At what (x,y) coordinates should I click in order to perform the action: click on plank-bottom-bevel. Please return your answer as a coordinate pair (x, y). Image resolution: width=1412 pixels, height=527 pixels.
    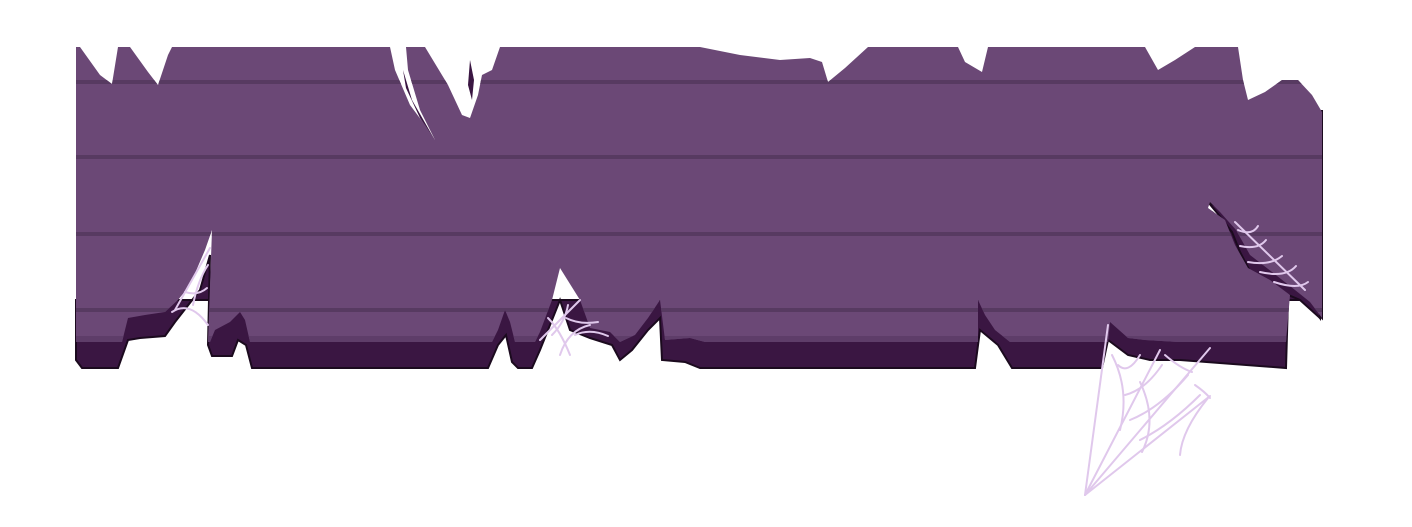
    Looking at the image, I should click on (699, 339).